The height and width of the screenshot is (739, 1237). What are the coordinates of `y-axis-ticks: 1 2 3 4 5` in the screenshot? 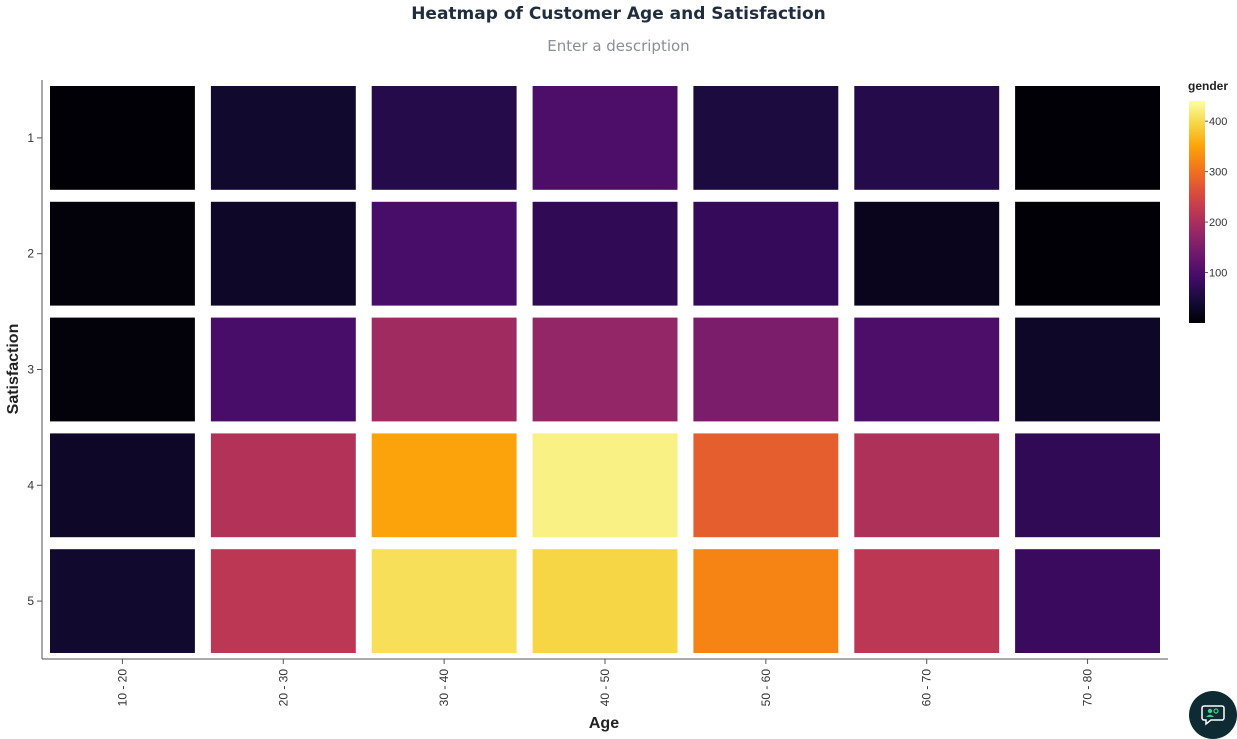 It's located at (34, 369).